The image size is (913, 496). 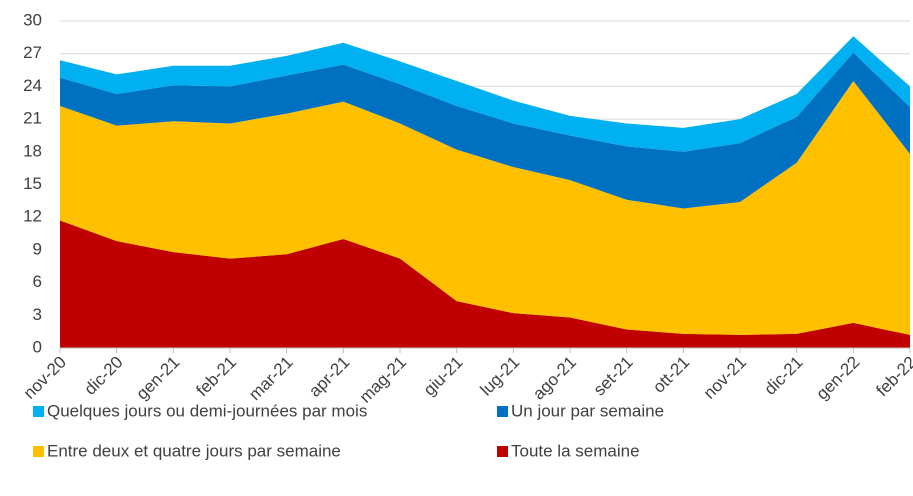 What do you see at coordinates (575, 450) in the screenshot?
I see `legend-label: Toute la semaine` at bounding box center [575, 450].